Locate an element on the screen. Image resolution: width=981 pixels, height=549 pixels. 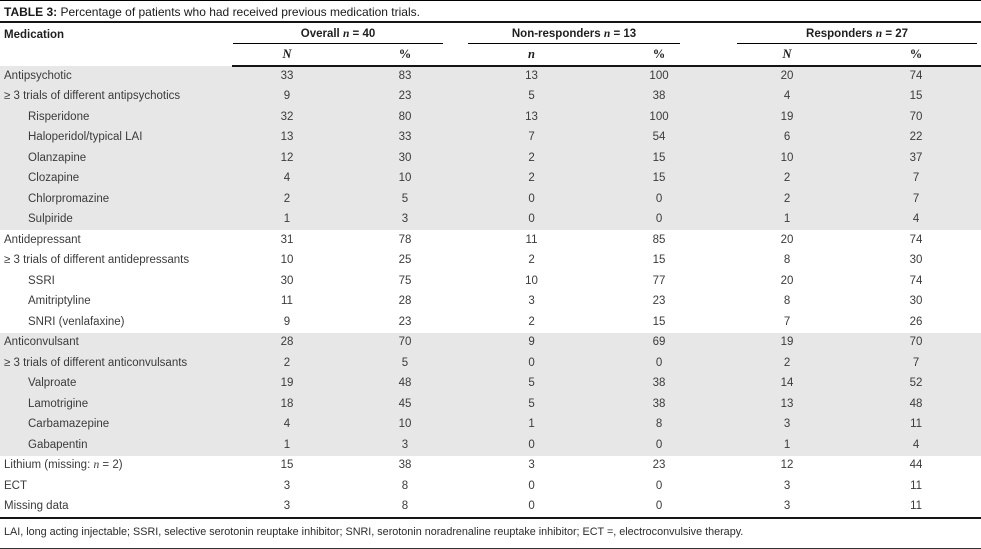
medication-cell: Clozapine is located at coordinates (54, 178).